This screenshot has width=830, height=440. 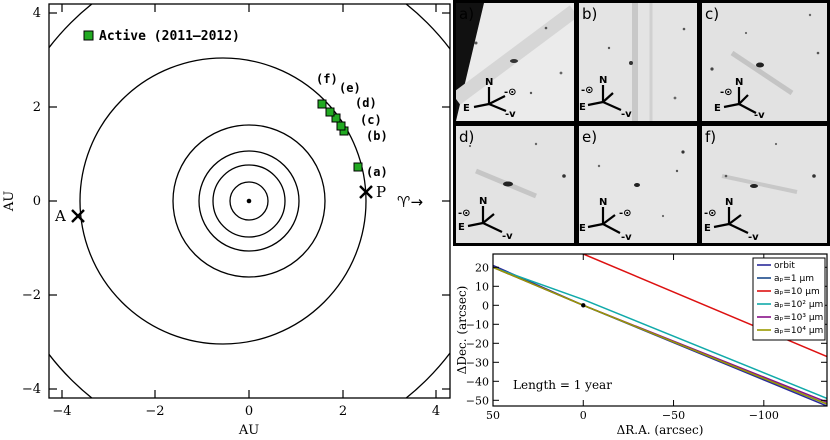 What do you see at coordinates (366, 103) in the screenshot?
I see `obs-label-d: (d)` at bounding box center [366, 103].